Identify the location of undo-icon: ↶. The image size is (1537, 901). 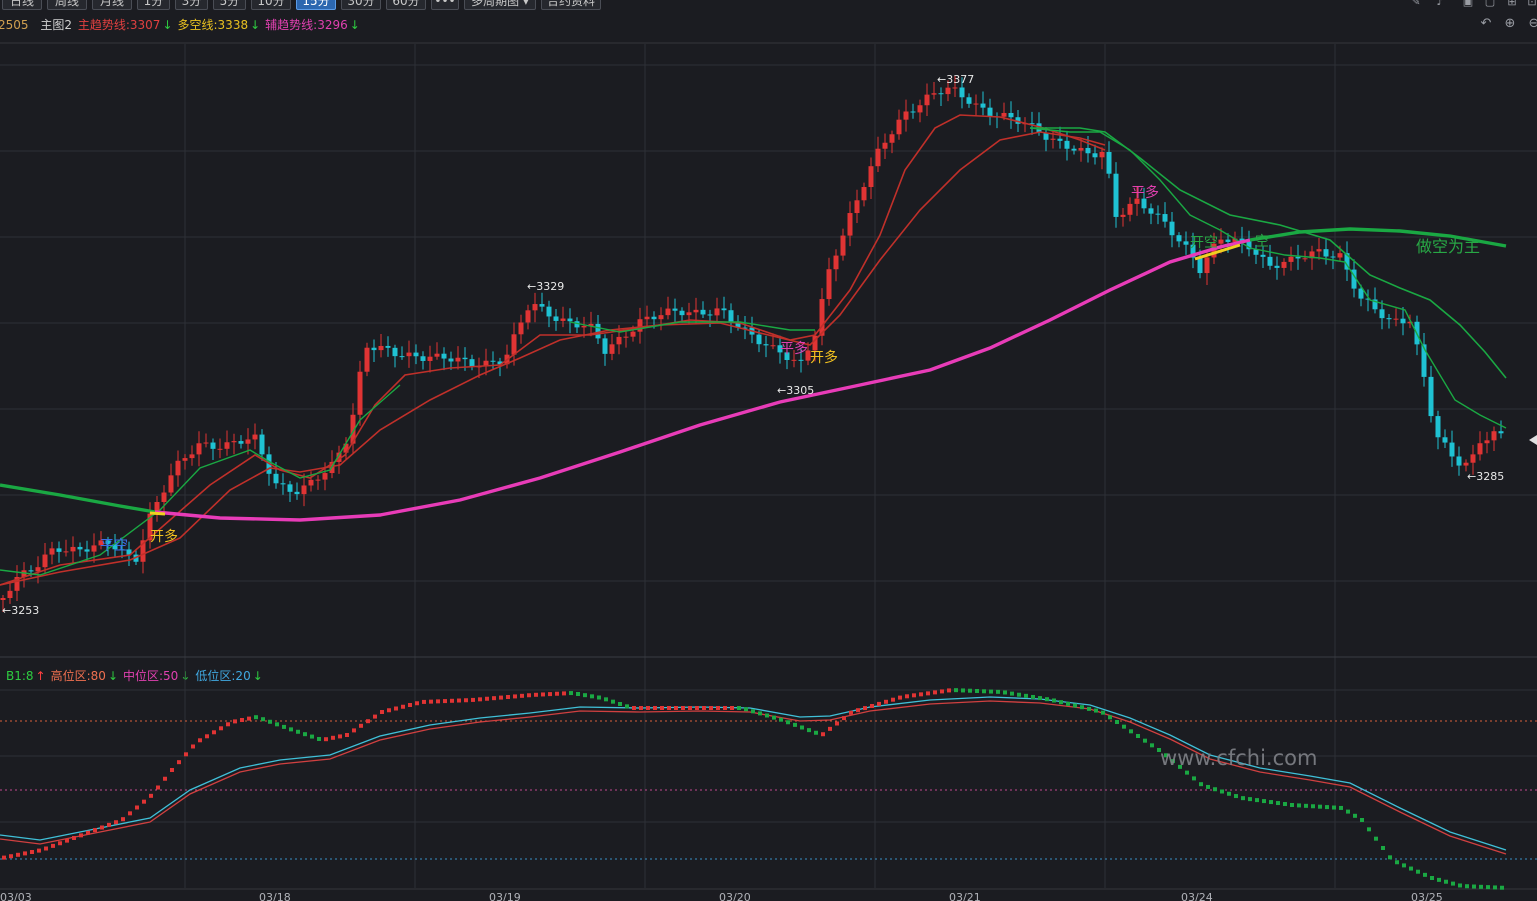
(1486, 23).